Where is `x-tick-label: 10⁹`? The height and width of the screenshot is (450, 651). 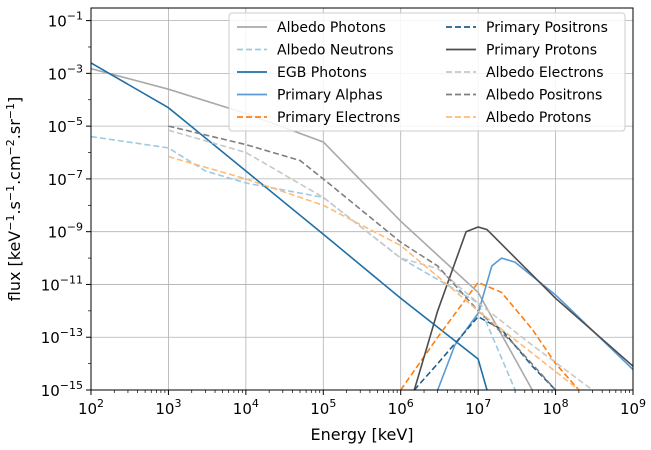 x-tick-label: 10⁹ is located at coordinates (633, 407).